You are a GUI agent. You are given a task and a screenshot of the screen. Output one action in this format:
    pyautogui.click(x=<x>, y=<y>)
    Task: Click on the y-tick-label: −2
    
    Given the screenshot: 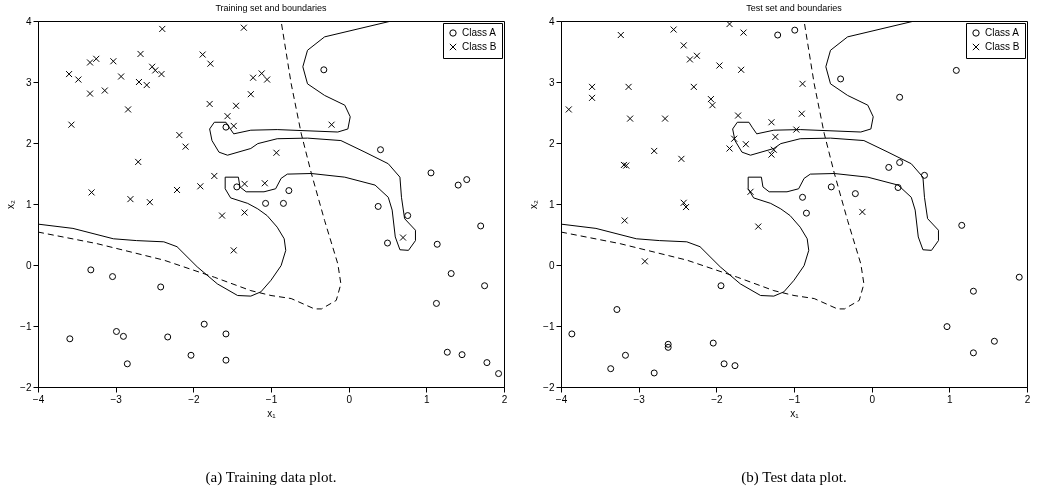 What is the action you would take?
    pyautogui.click(x=26, y=387)
    